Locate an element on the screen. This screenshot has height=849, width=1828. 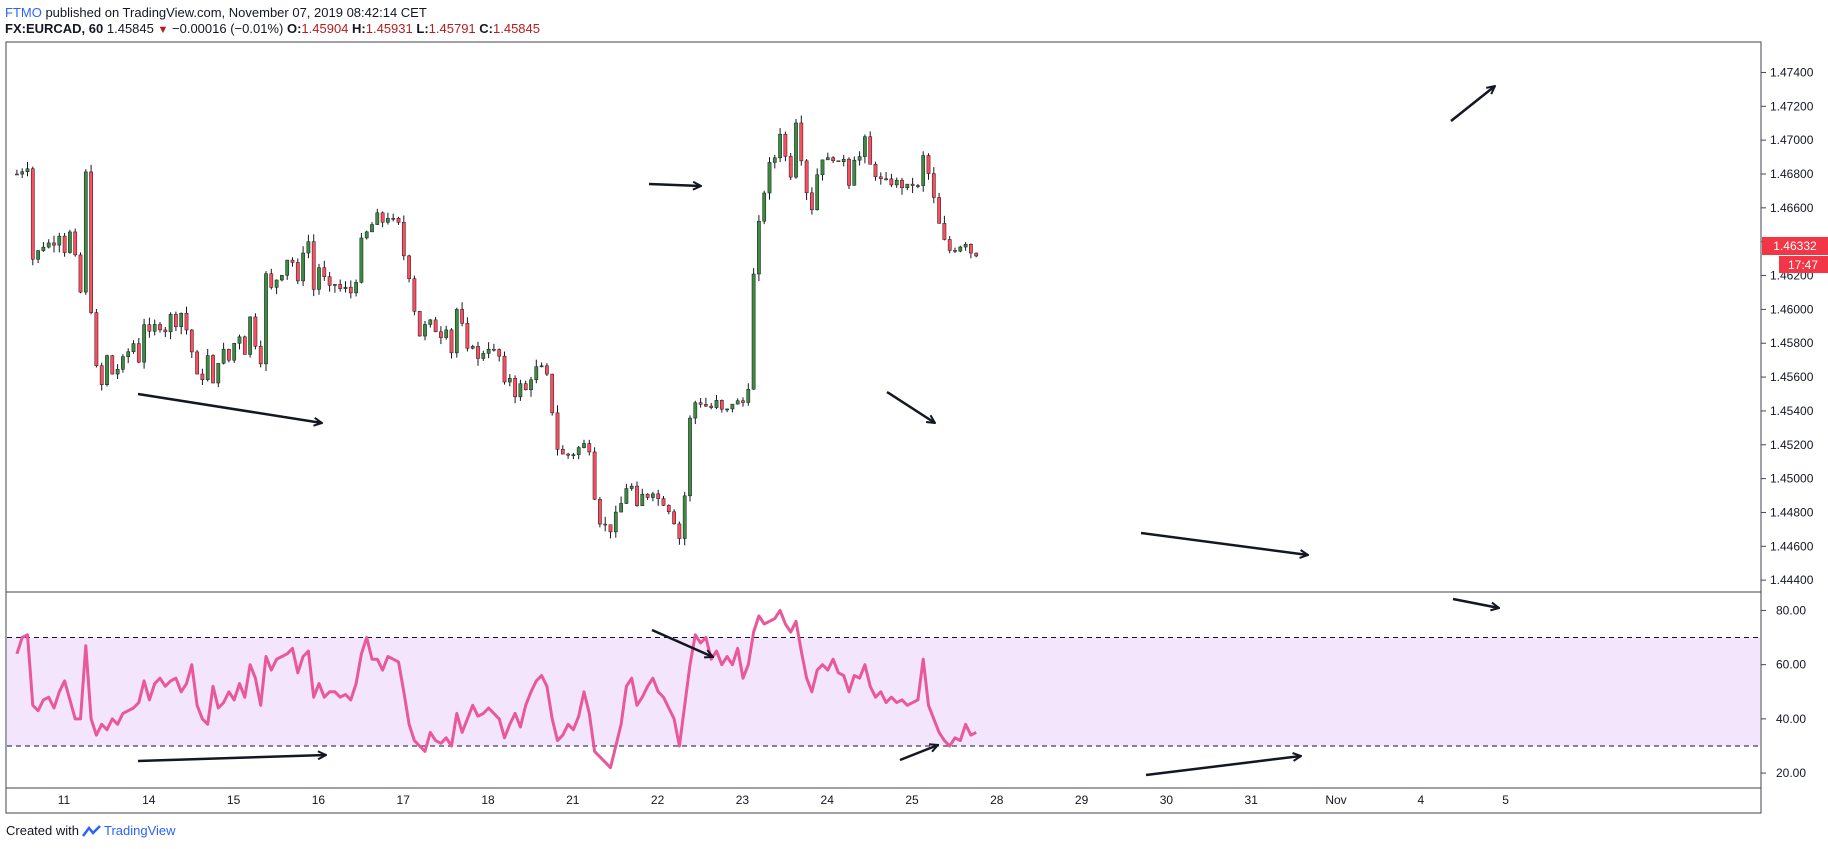
tradingview-link: TradingView is located at coordinates (139, 830).